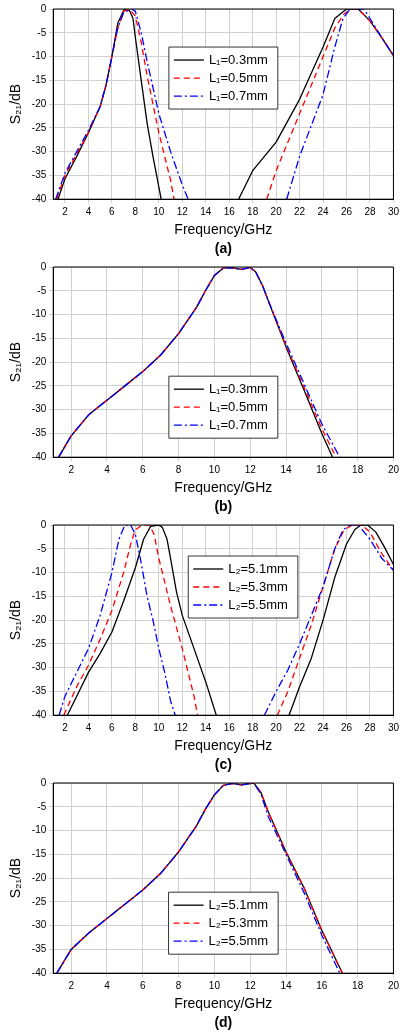 This screenshot has width=402, height=1034. Describe the element at coordinates (223, 247) in the screenshot. I see `text: (a)` at that location.